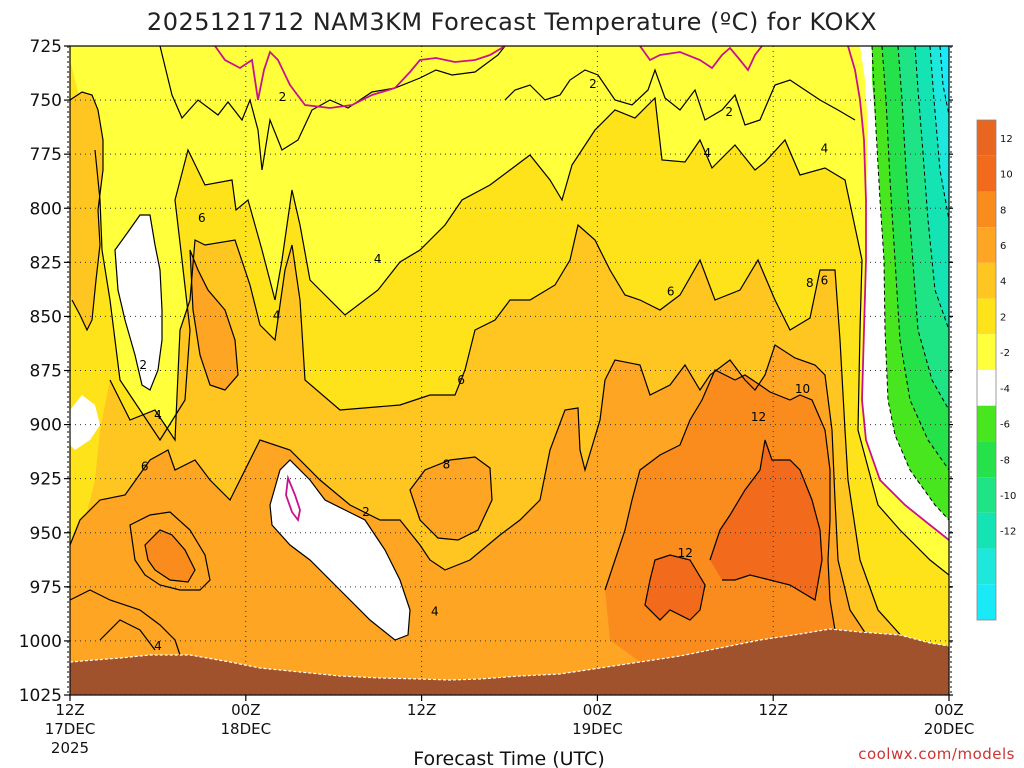  What do you see at coordinates (936, 754) in the screenshot?
I see `credit-text: coolwx.com/models` at bounding box center [936, 754].